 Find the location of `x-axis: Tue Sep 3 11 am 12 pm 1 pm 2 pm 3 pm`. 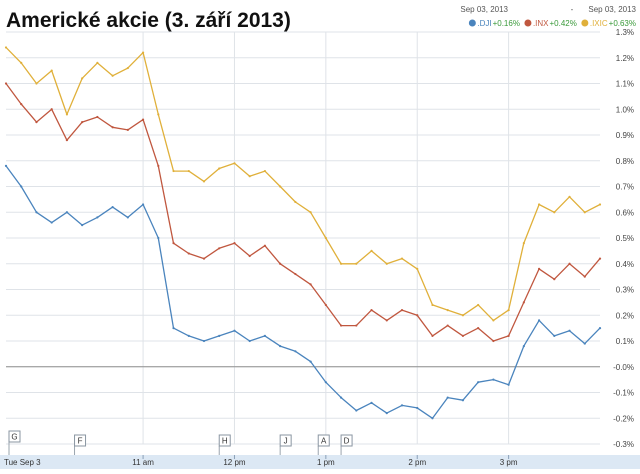

x-axis: Tue Sep 3 11 am 12 pm 1 pm 2 pm 3 pm is located at coordinates (261, 461).